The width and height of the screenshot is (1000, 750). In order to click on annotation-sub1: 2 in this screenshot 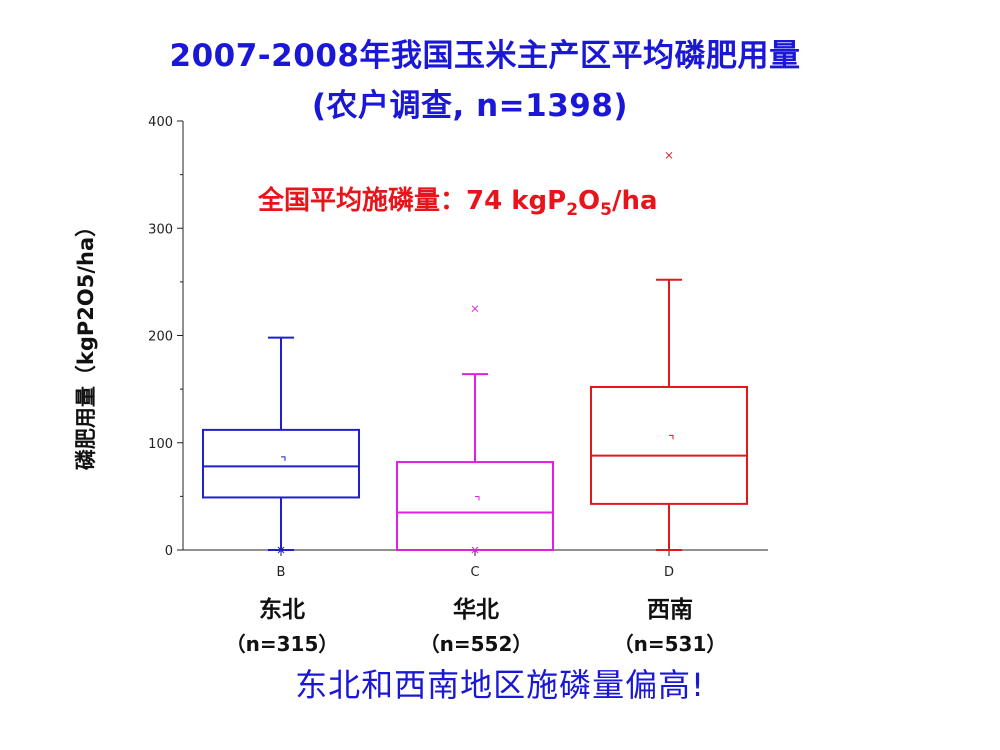, I will do `click(572, 210)`.